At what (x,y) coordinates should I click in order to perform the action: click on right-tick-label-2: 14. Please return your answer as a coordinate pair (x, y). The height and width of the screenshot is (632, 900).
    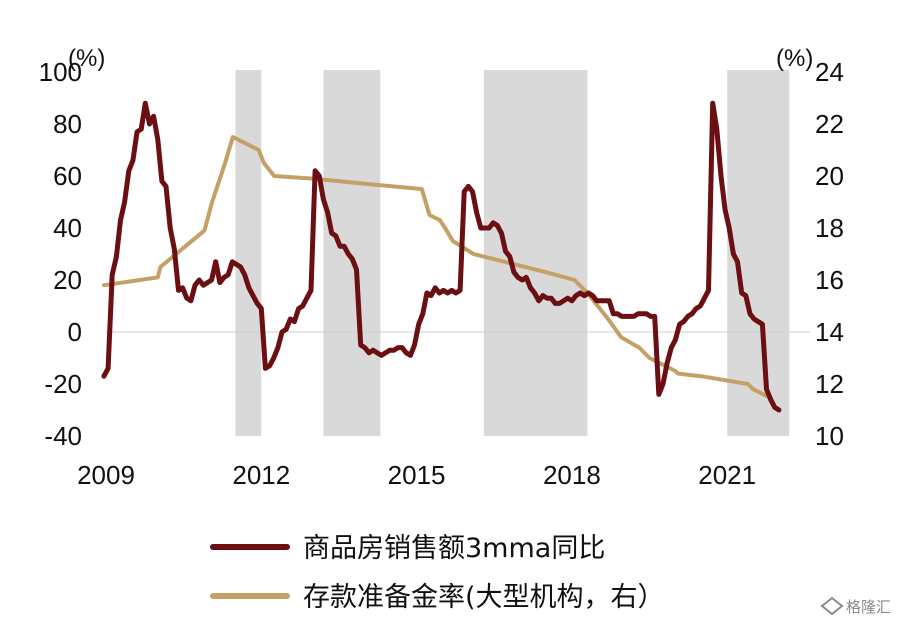
    Looking at the image, I should click on (829, 332).